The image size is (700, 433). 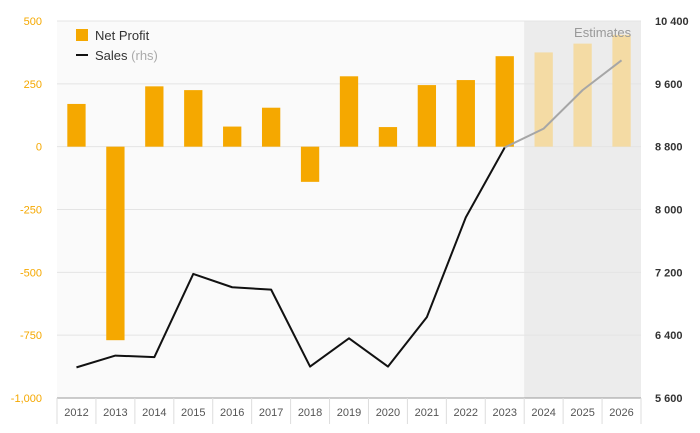 What do you see at coordinates (232, 136) in the screenshot?
I see `bar-net-profit-2016` at bounding box center [232, 136].